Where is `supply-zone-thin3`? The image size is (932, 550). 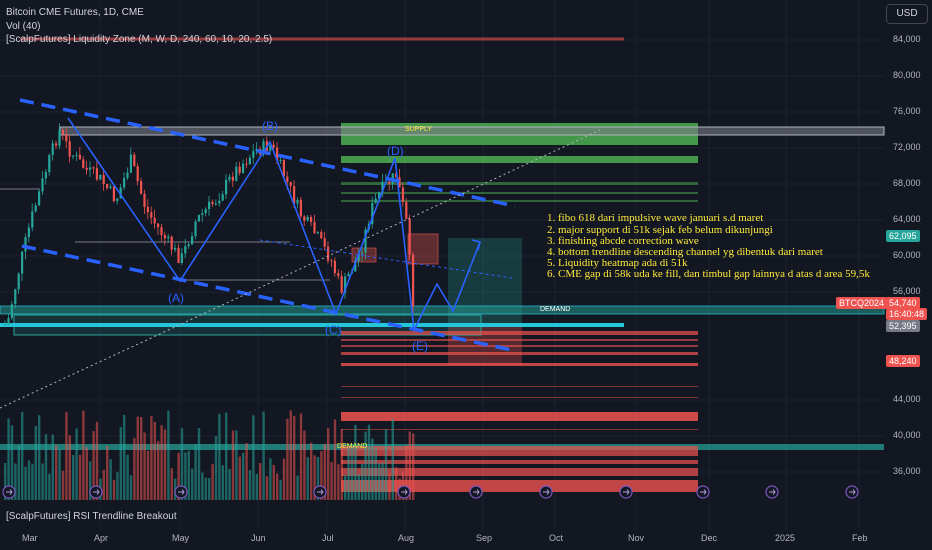 supply-zone-thin3 is located at coordinates (519, 201).